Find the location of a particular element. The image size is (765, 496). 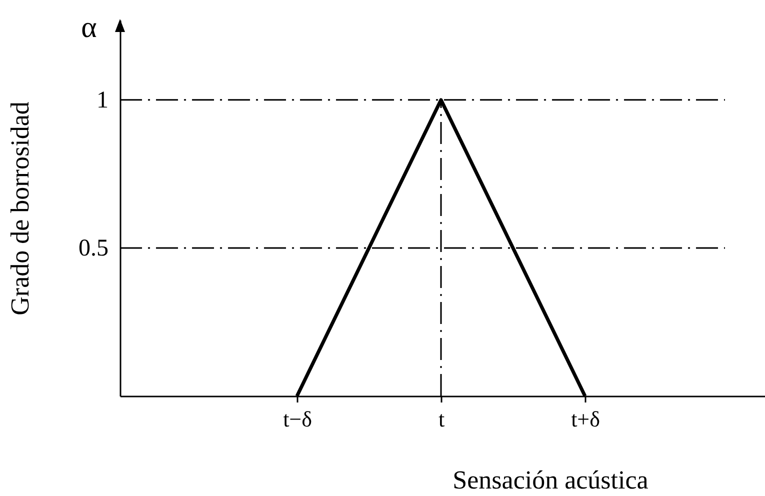

y-tick-label: 0.5 is located at coordinates (93, 248).